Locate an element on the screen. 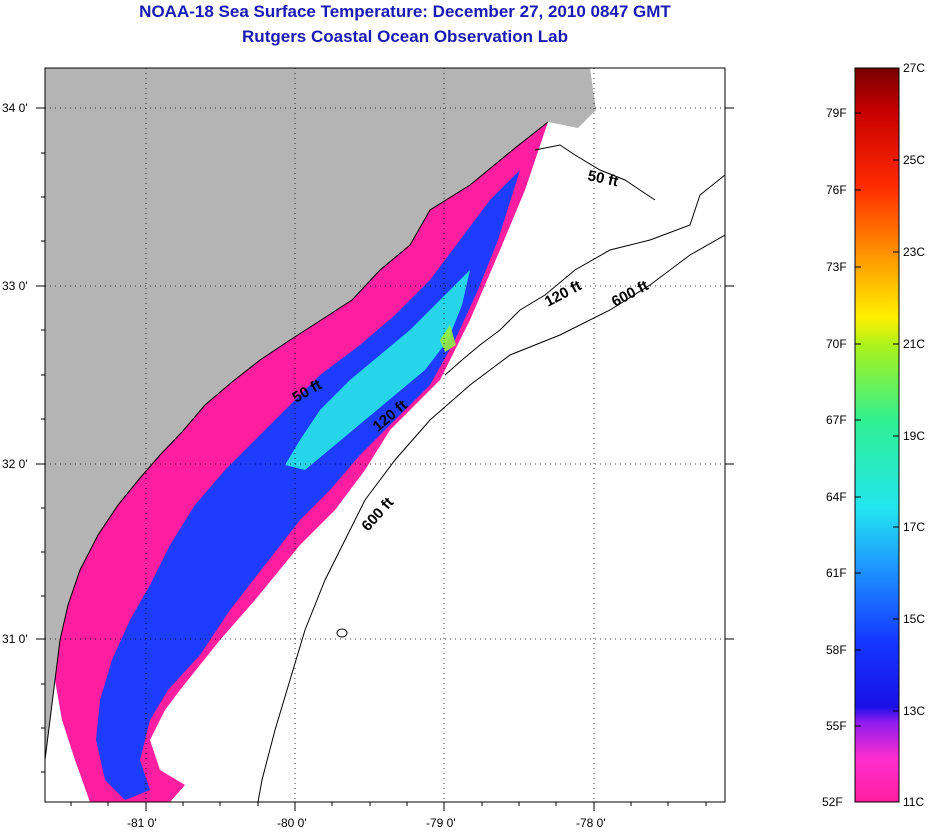  contour-label-600ft-south: 600 ft is located at coordinates (377, 514).